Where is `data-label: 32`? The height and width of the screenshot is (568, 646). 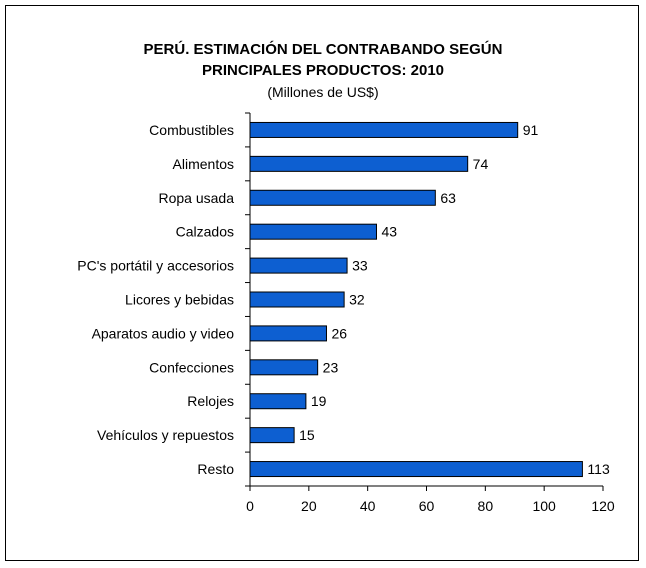
data-label: 32 is located at coordinates (357, 300).